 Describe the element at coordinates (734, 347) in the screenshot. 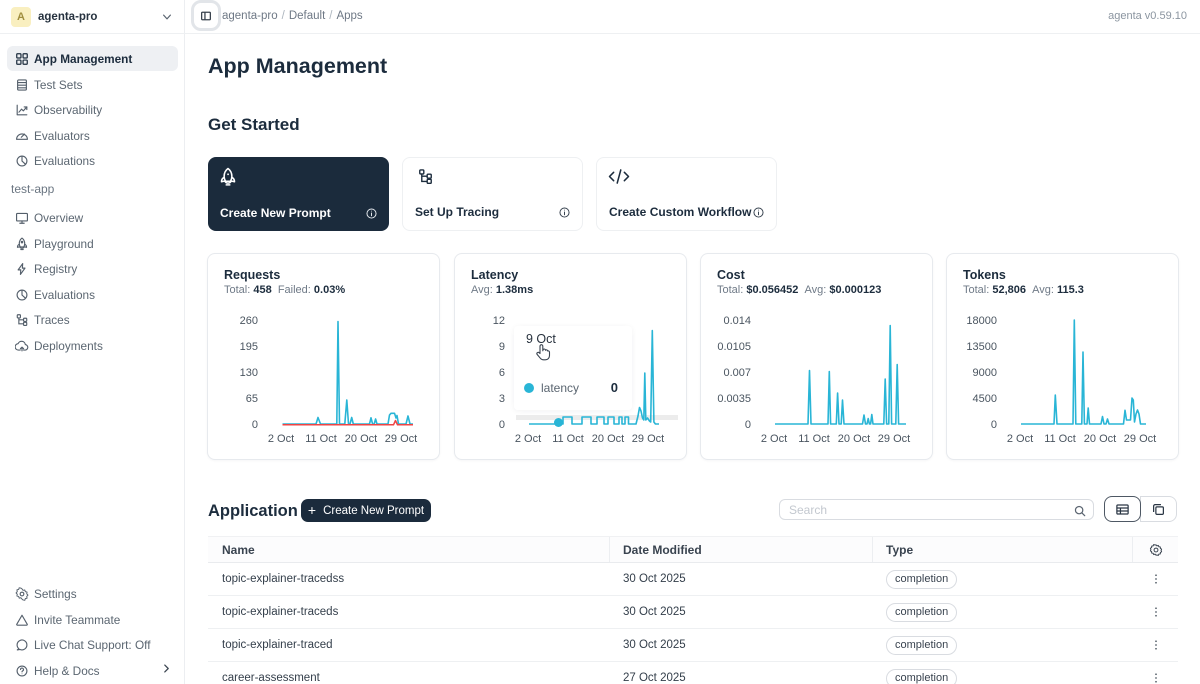

I see `svg-text: 0.0105` at that location.